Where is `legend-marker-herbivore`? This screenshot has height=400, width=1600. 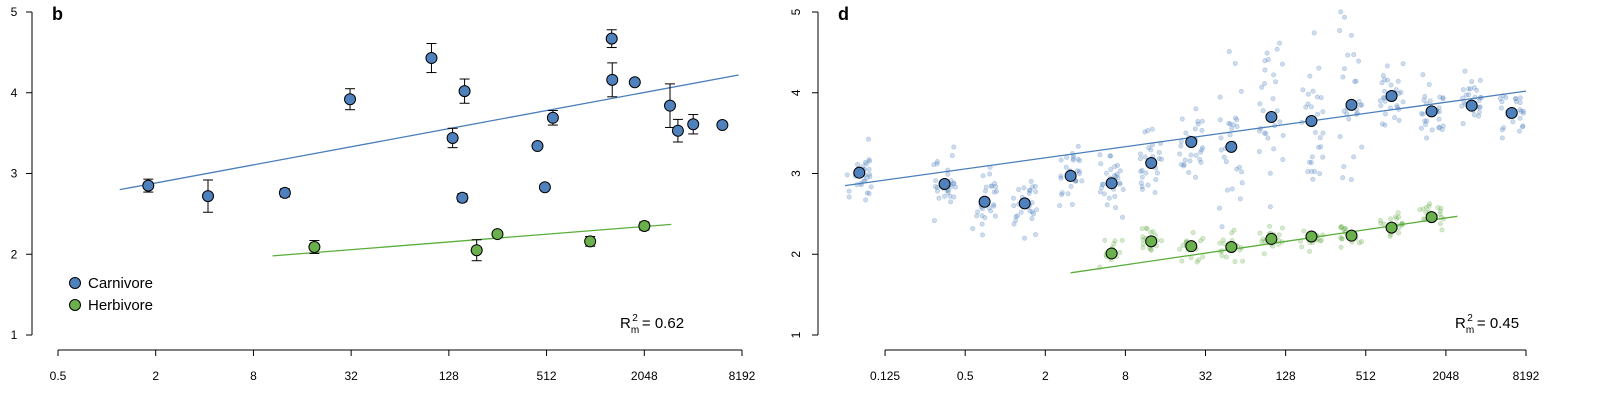 legend-marker-herbivore is located at coordinates (75, 305).